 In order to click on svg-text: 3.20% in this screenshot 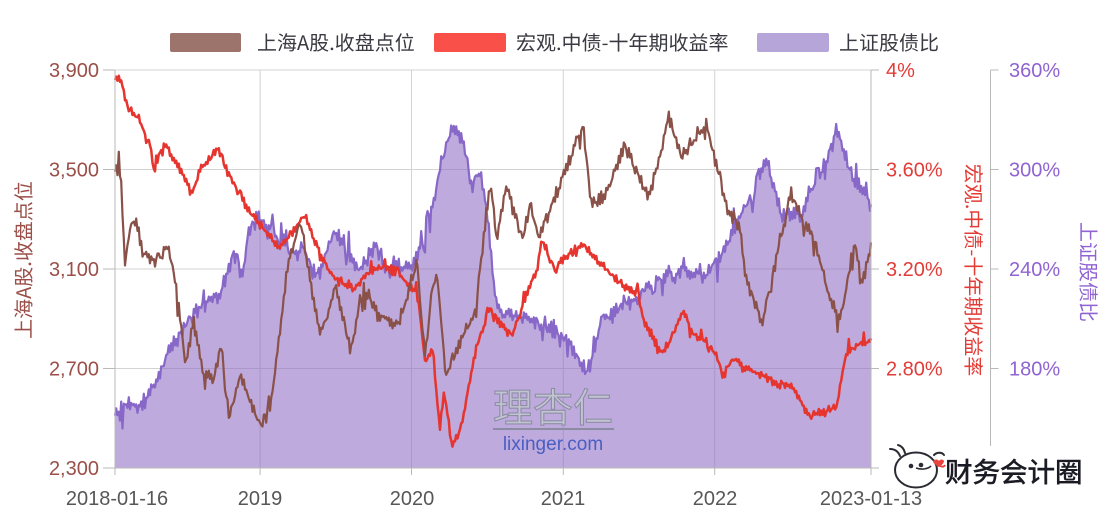, I will do `click(914, 270)`.